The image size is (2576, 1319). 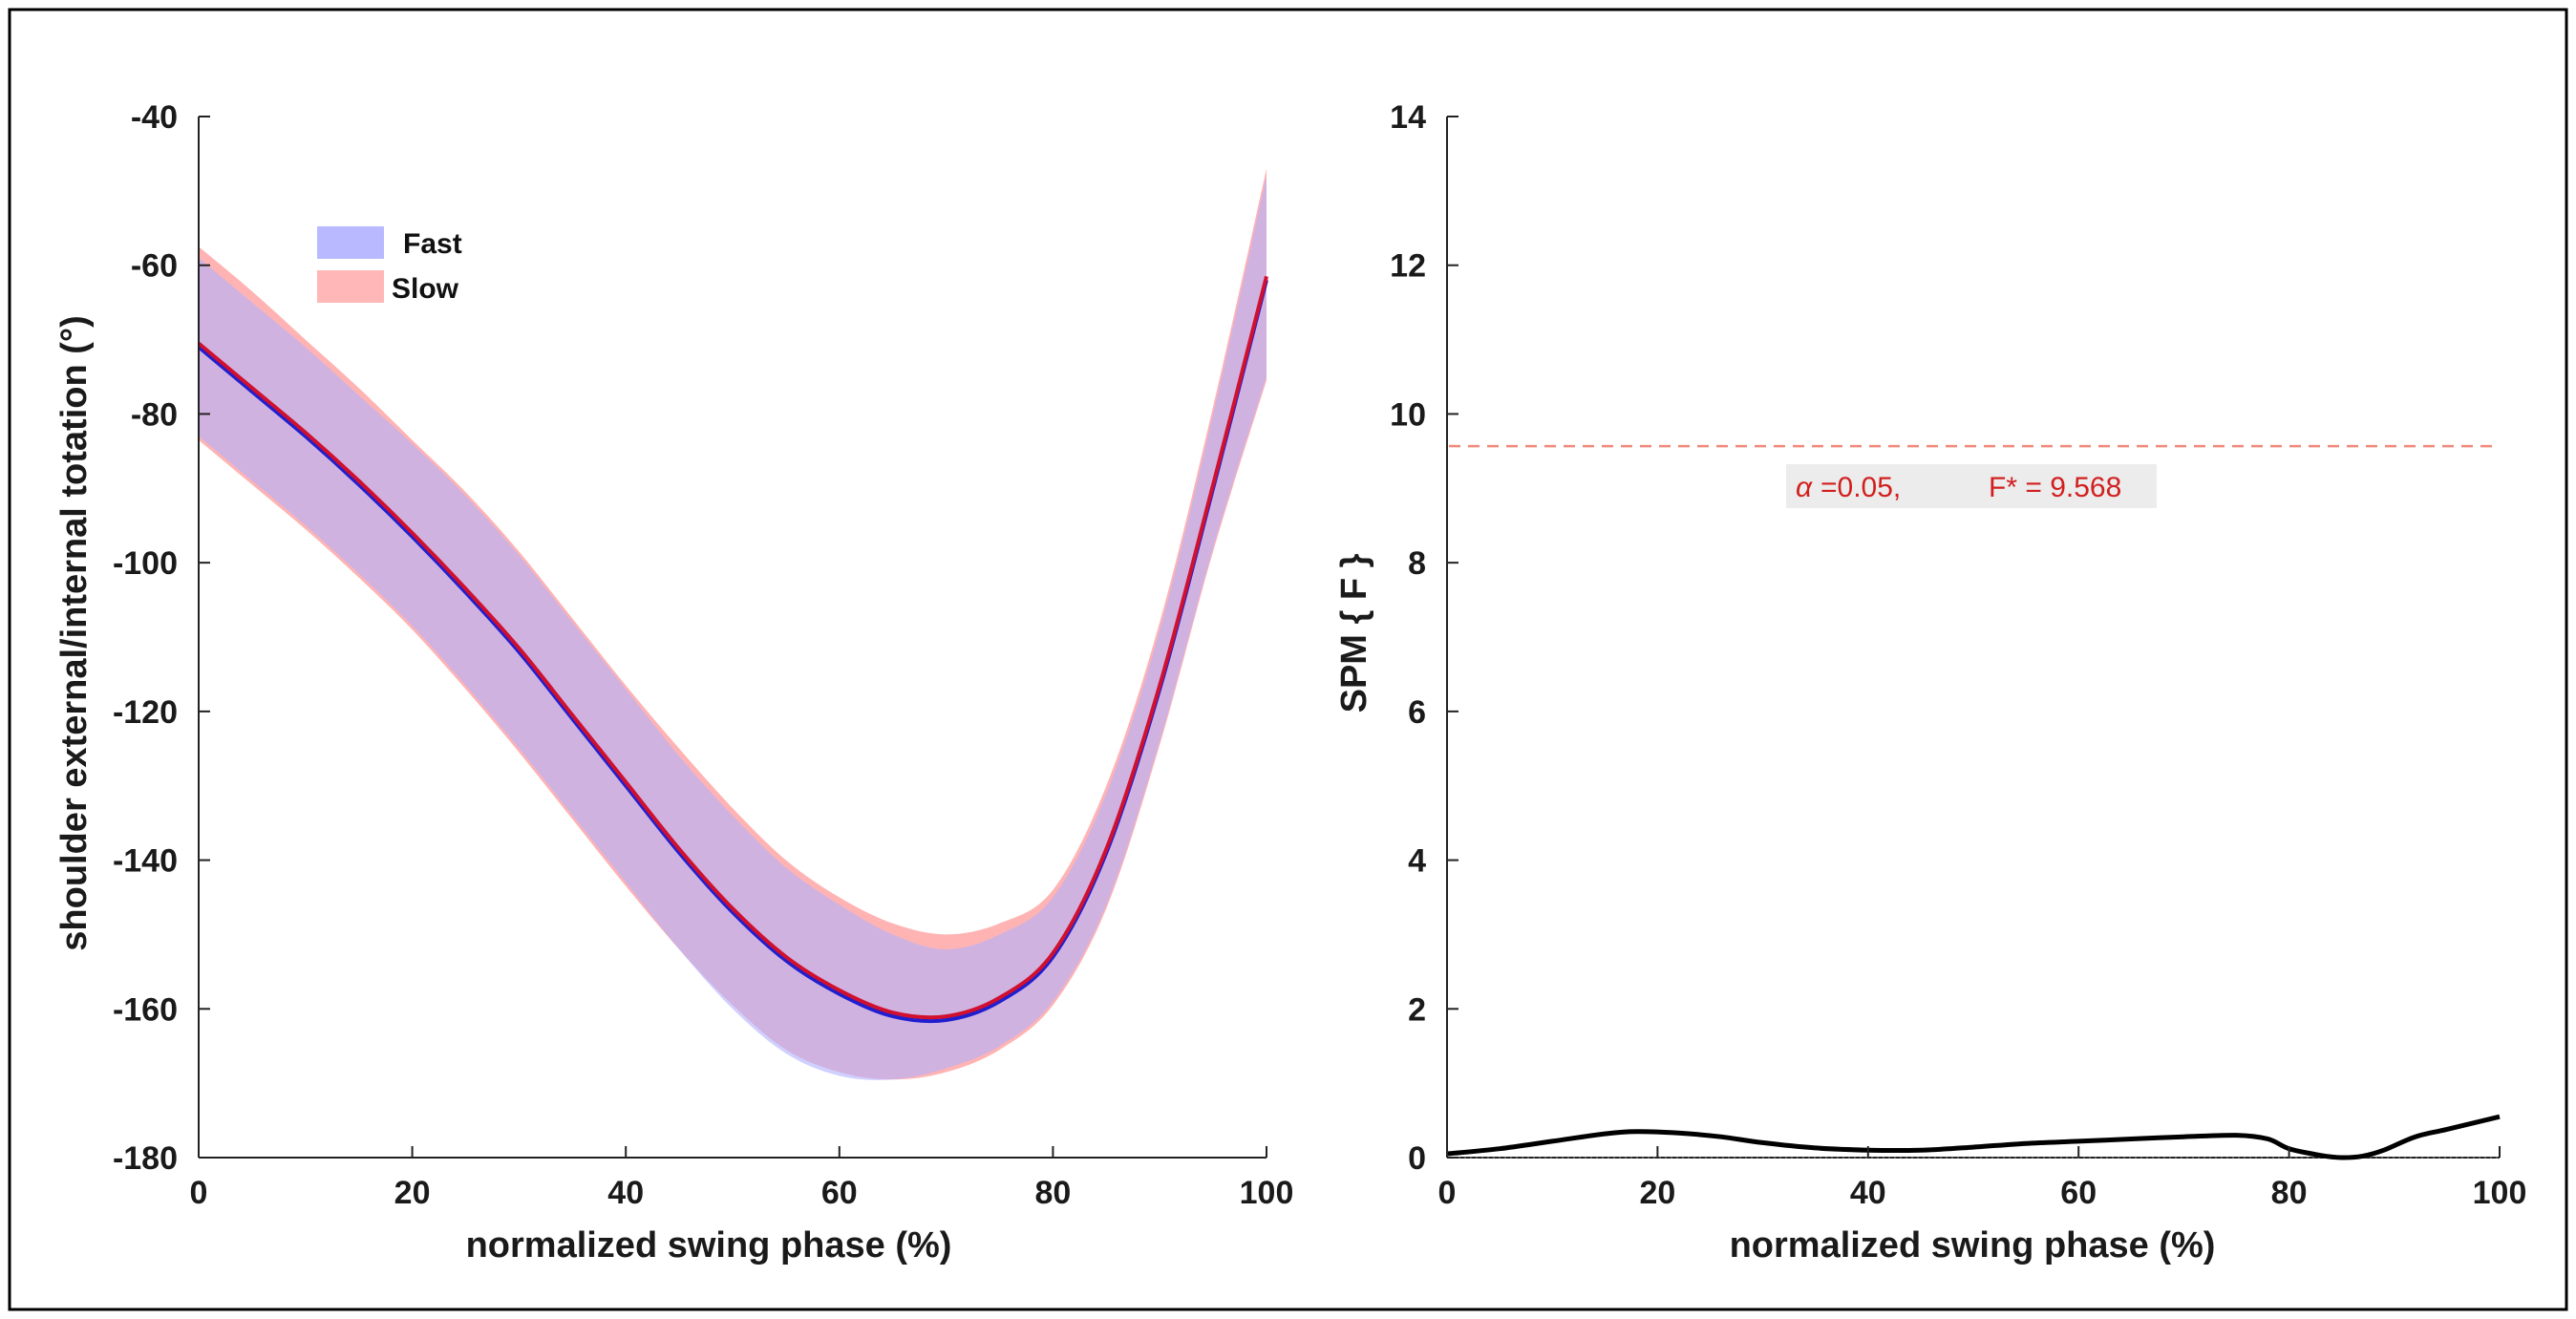 What do you see at coordinates (1447, 1193) in the screenshot?
I see `right-x-tick-label: 0` at bounding box center [1447, 1193].